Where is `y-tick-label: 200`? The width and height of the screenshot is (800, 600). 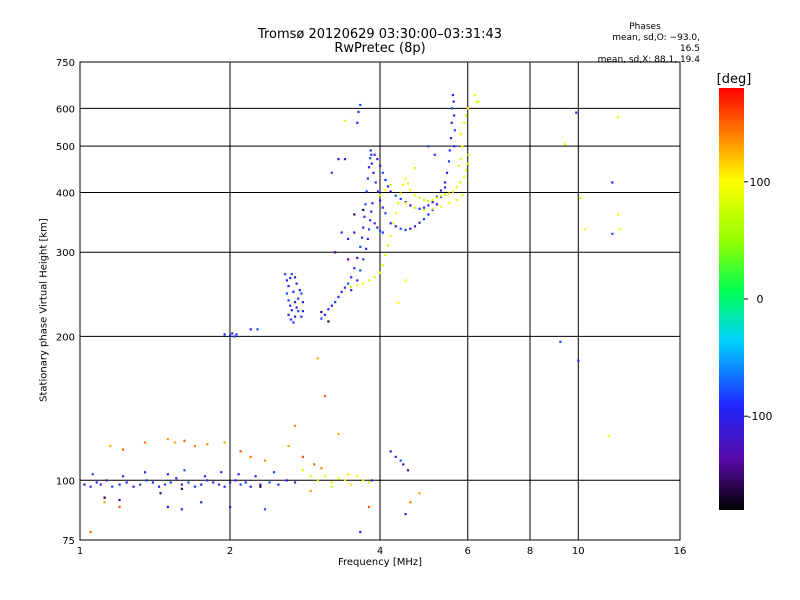
y-tick-label: 200 is located at coordinates (65, 337).